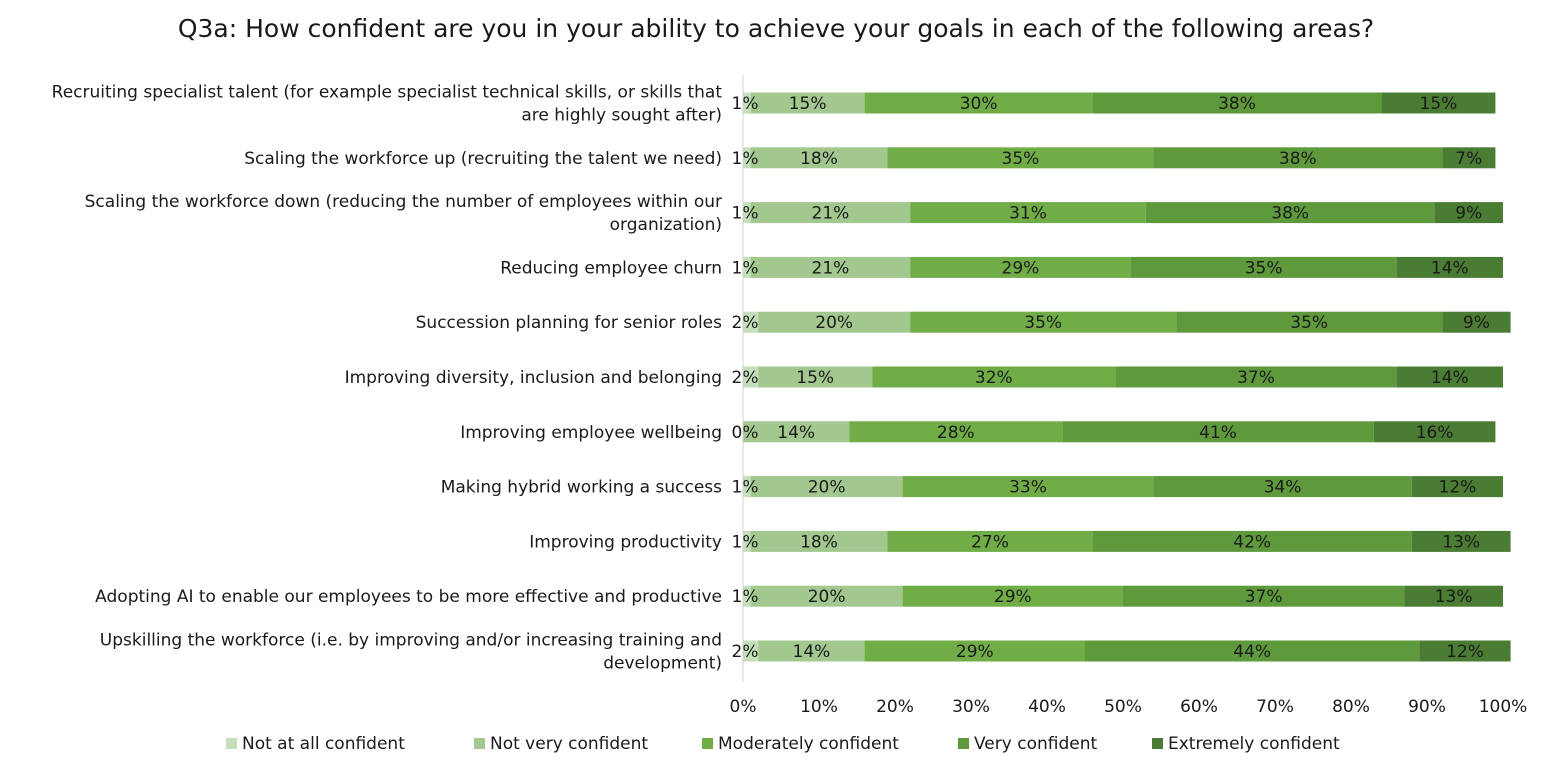  I want to click on x-tick-label: 100%, so click(1503, 707).